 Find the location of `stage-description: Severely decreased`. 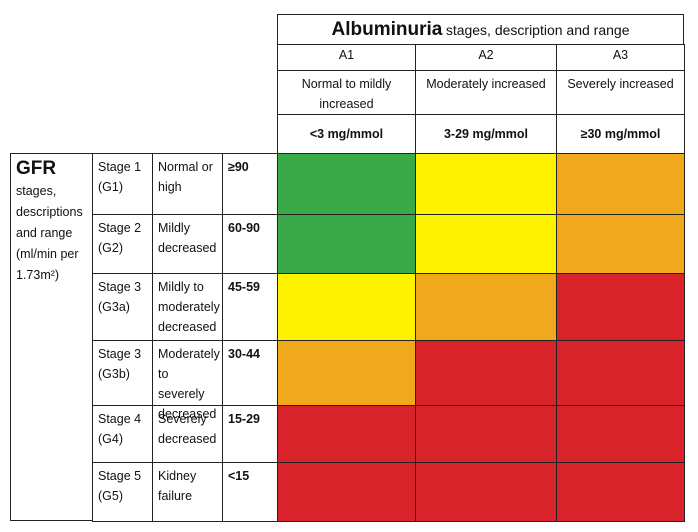

stage-description: Severely decreased is located at coordinates (187, 429).